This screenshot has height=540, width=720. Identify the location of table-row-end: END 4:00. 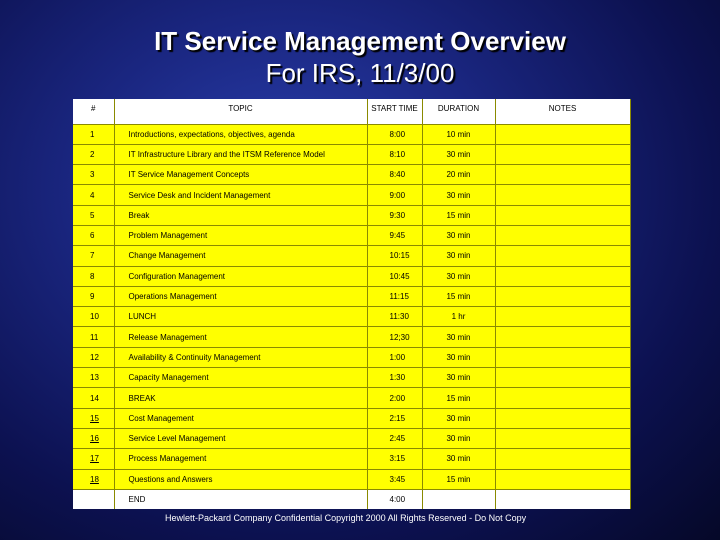
(352, 499).